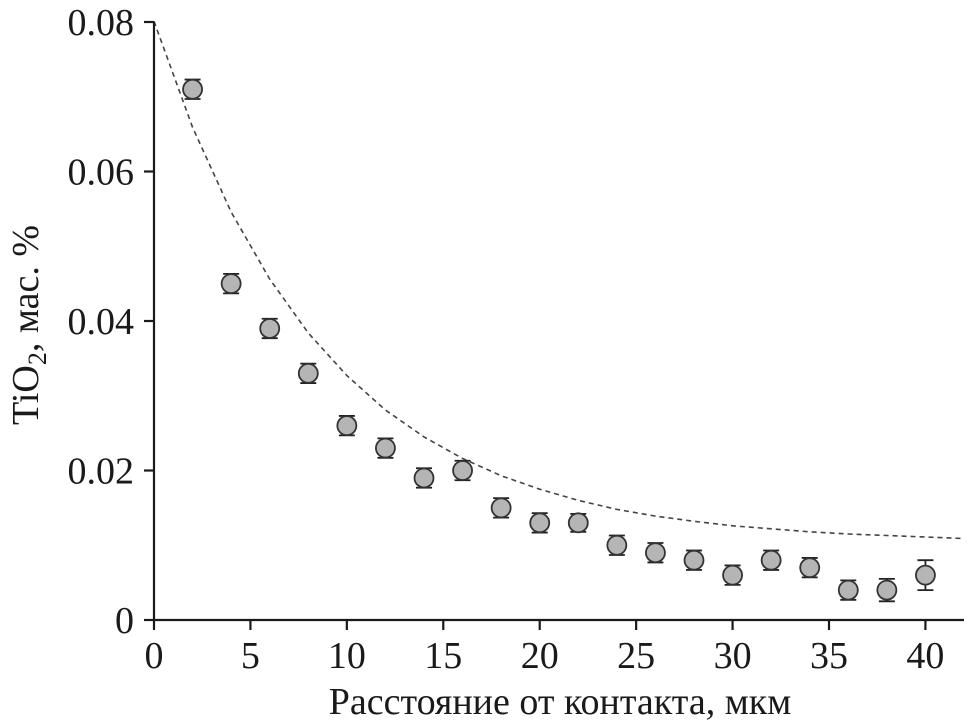 The height and width of the screenshot is (727, 978). I want to click on y-axis-title: TiO2, мас. %, so click(28, 325).